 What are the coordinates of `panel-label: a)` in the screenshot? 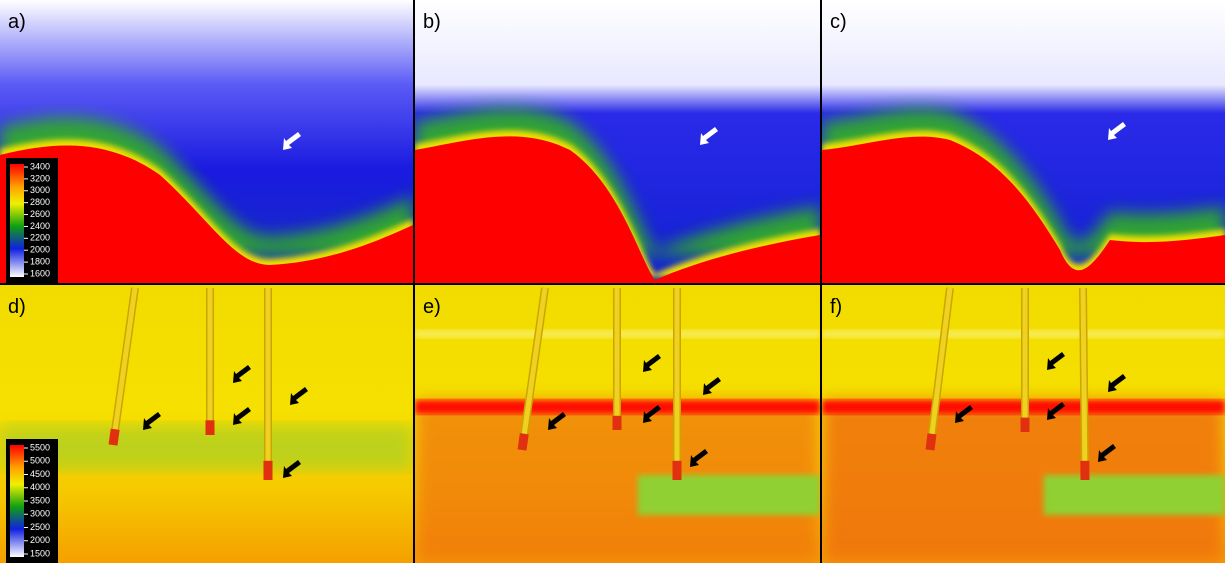 It's located at (17, 22).